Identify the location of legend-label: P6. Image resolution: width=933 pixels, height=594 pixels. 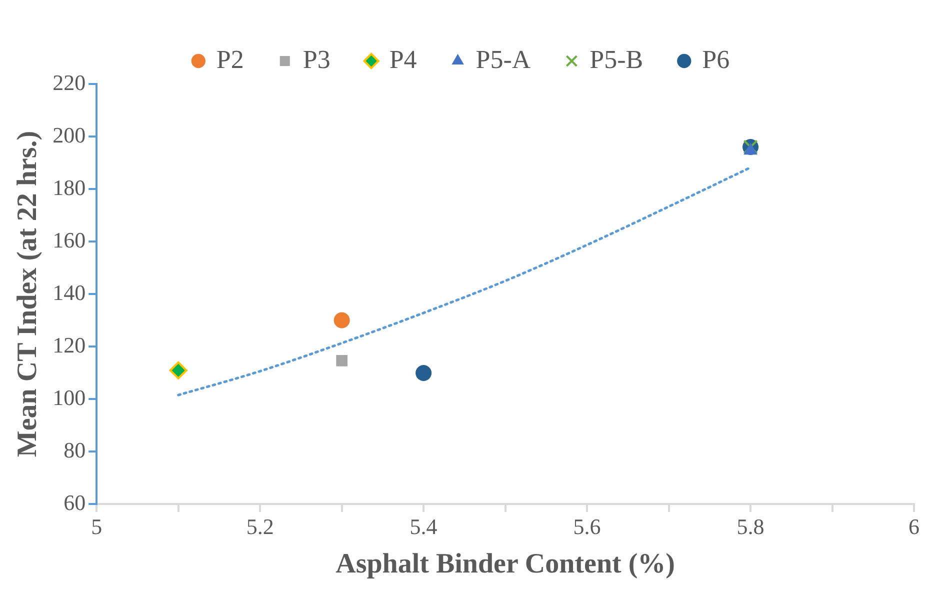
(716, 59).